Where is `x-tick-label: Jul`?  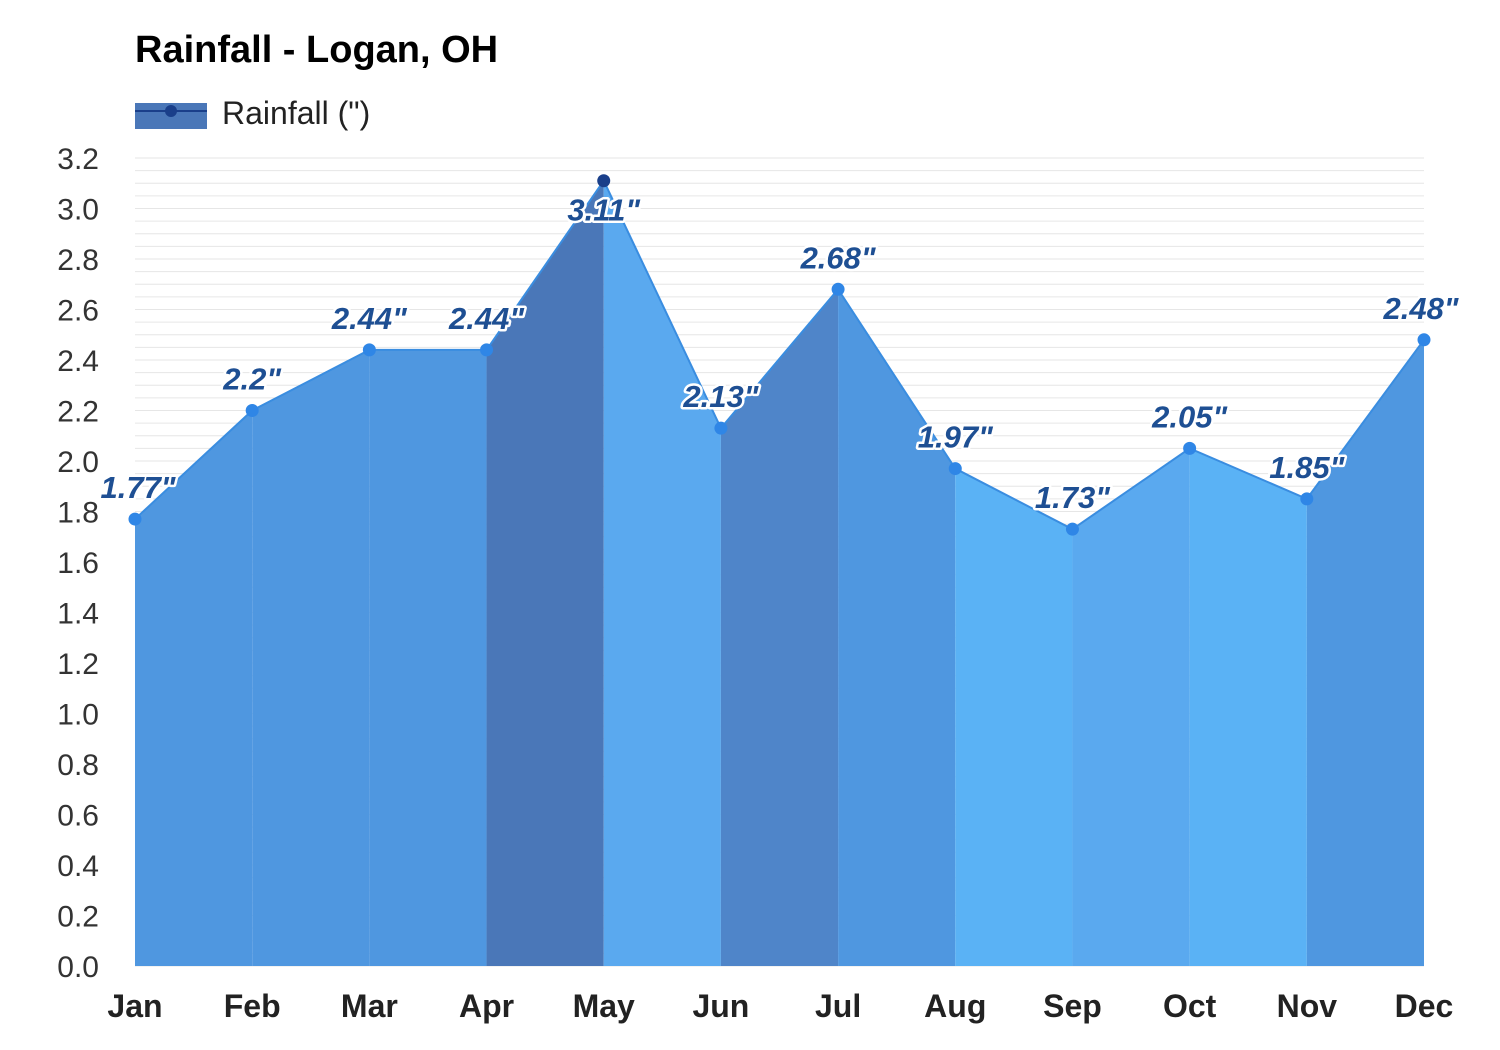 x-tick-label: Jul is located at coordinates (838, 1006).